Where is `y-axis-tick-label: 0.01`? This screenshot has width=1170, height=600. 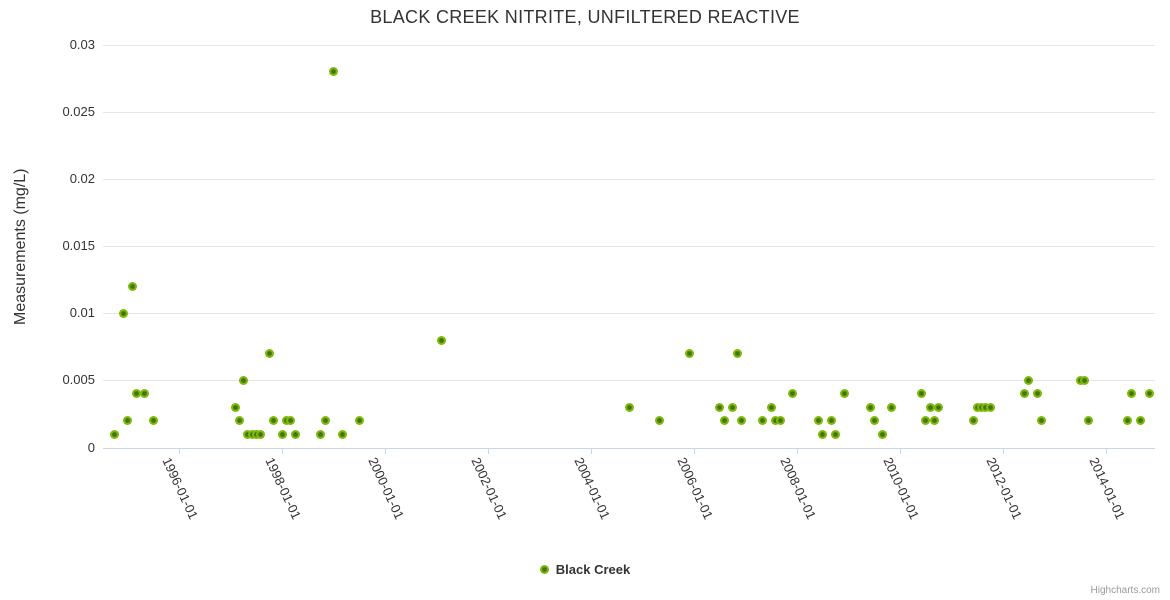 y-axis-tick-label: 0.01 is located at coordinates (82, 313).